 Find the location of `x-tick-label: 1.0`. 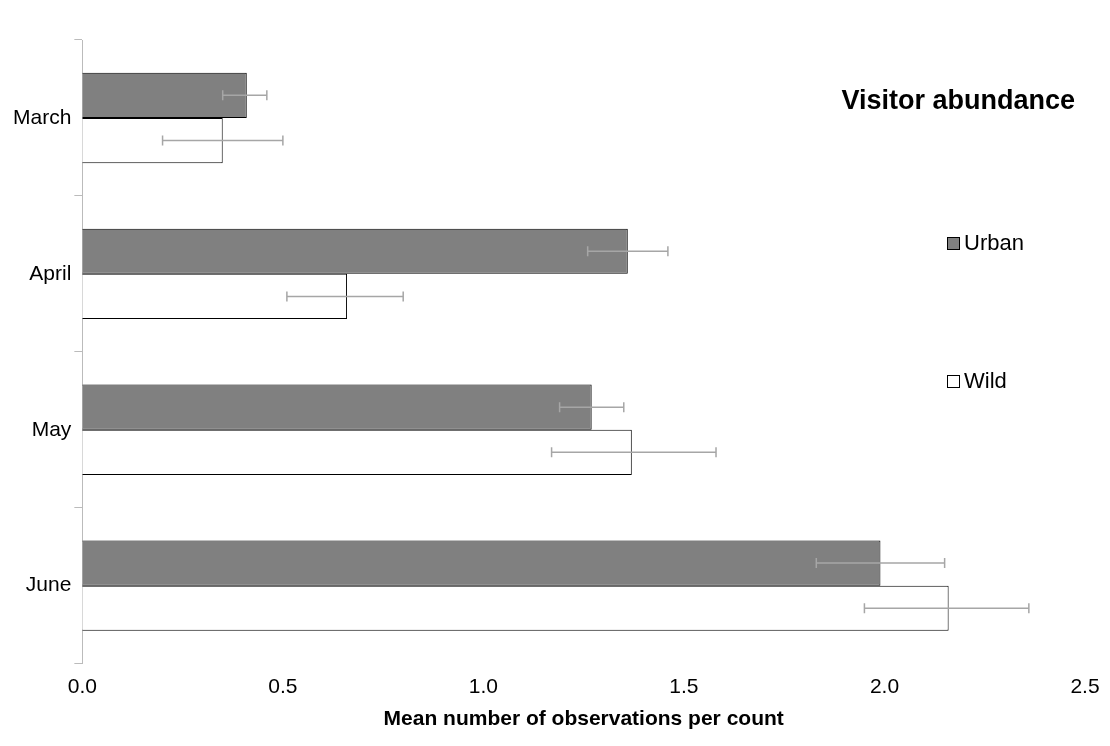

x-tick-label: 1.0 is located at coordinates (483, 685).